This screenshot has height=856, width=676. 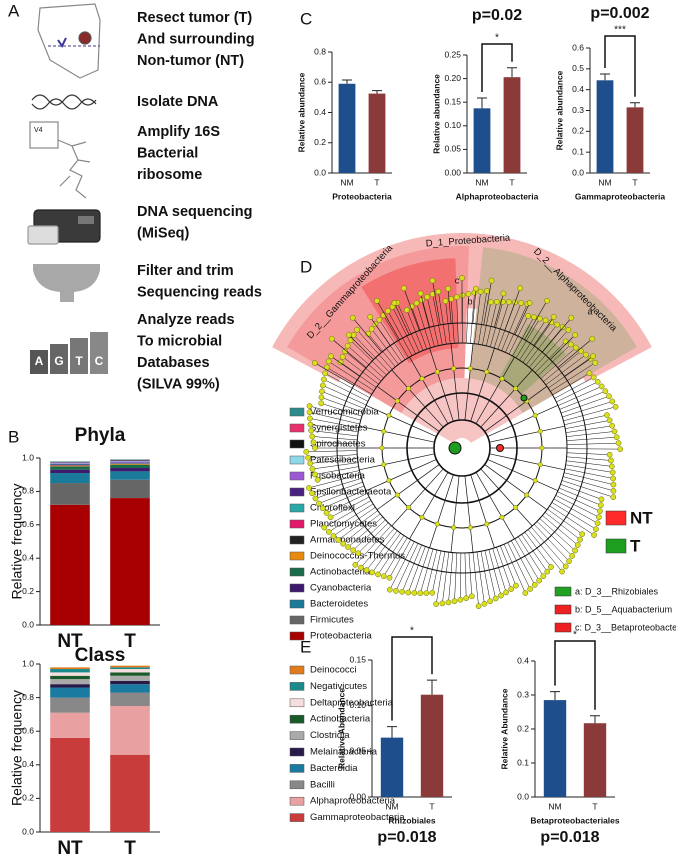 What do you see at coordinates (362, 196) in the screenshot?
I see `x-axis-label: Proteobacteria` at bounding box center [362, 196].